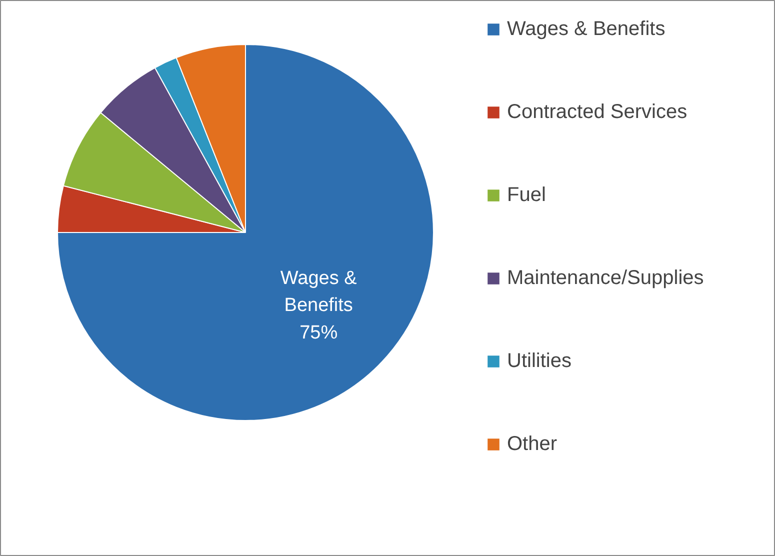 The width and height of the screenshot is (775, 556). What do you see at coordinates (526, 195) in the screenshot?
I see `legend-label: Fuel` at bounding box center [526, 195].